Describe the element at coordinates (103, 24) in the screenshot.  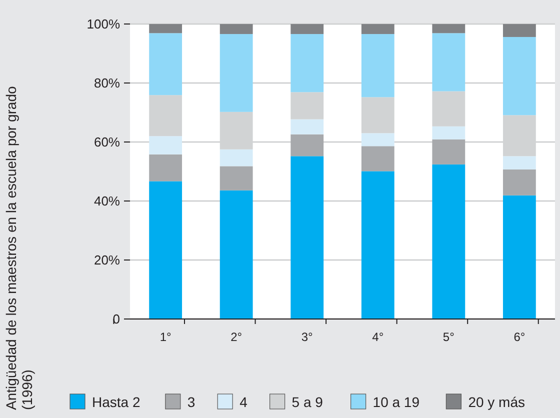
I see `y-tick-label: 100%` at that location.